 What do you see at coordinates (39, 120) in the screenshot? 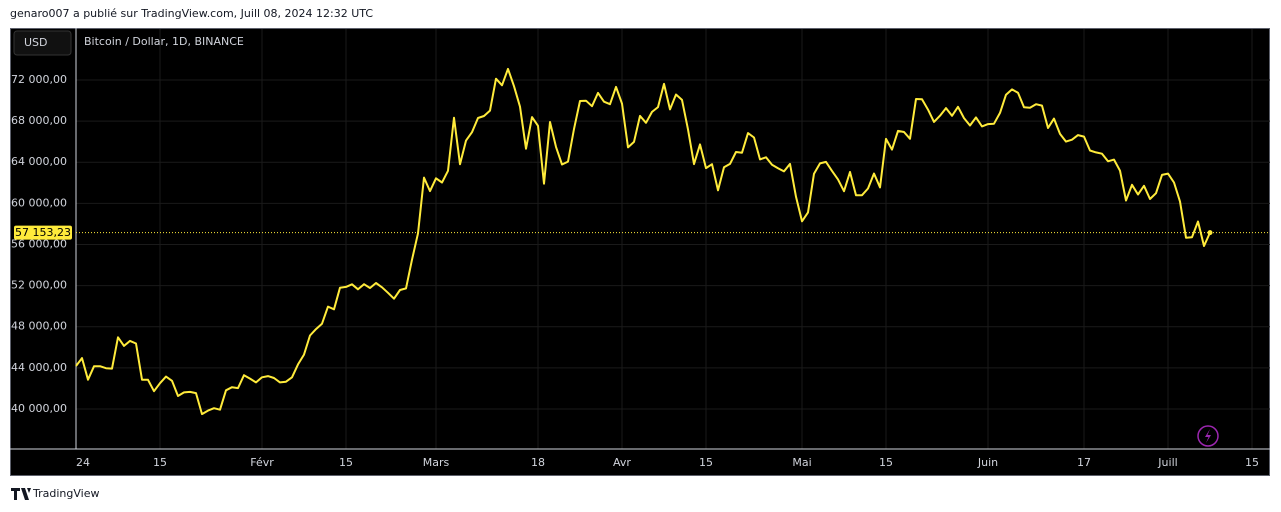
I see `y-tick-label: 68 000,00` at bounding box center [39, 120].